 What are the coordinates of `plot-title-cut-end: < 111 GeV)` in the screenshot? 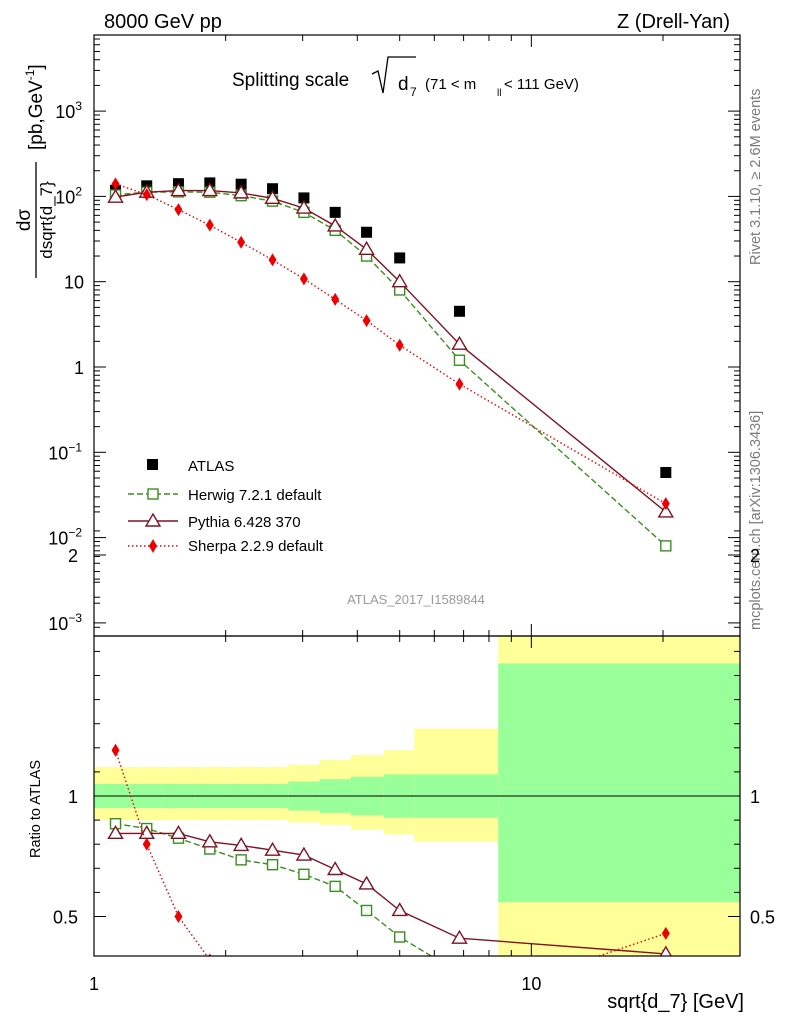 It's located at (541, 84).